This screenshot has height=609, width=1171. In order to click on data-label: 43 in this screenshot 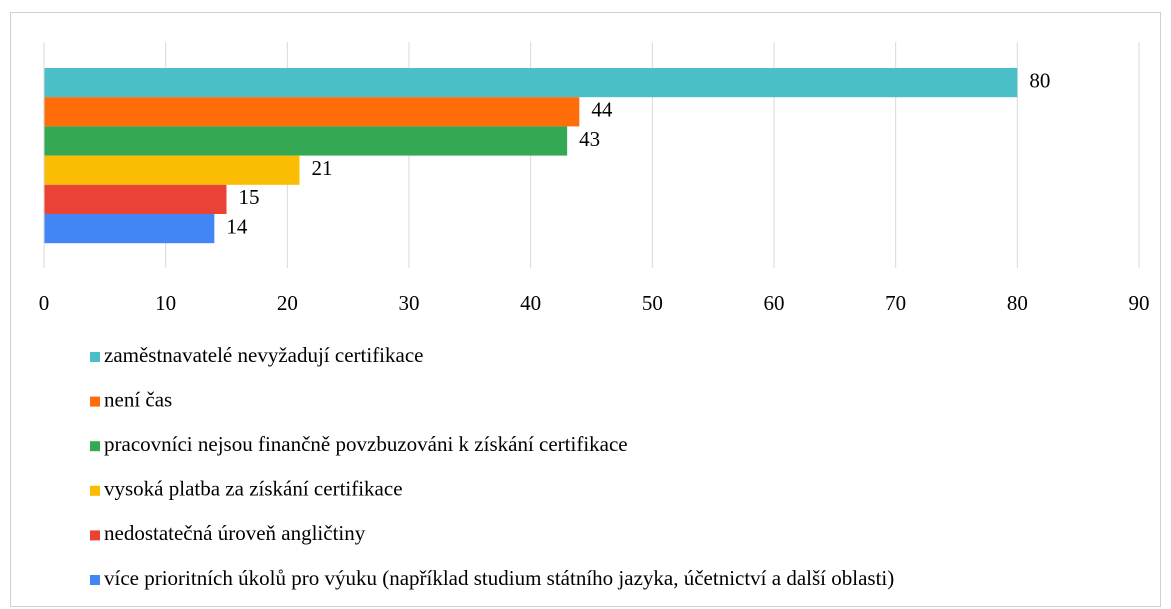, I will do `click(589, 139)`.